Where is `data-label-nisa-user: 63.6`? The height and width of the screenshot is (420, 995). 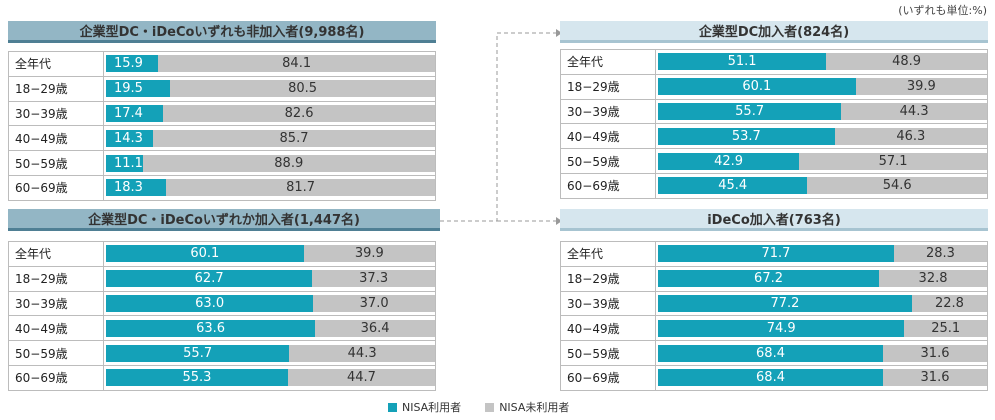 data-label-nisa-user: 63.6 is located at coordinates (211, 328).